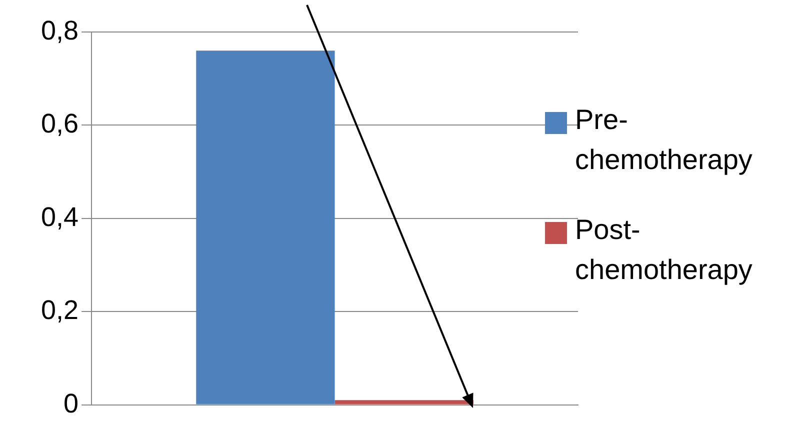 Image resolution: width=801 pixels, height=424 pixels. Describe the element at coordinates (664, 140) in the screenshot. I see `legend-label: Pre-chemotherapy` at that location.